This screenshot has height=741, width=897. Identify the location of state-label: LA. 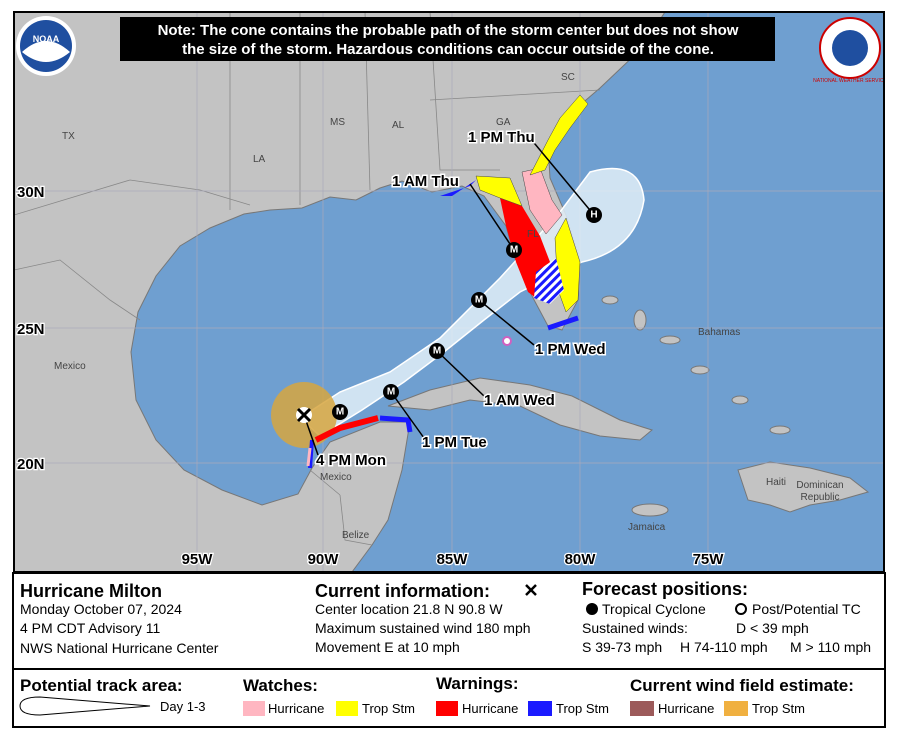
(259, 159).